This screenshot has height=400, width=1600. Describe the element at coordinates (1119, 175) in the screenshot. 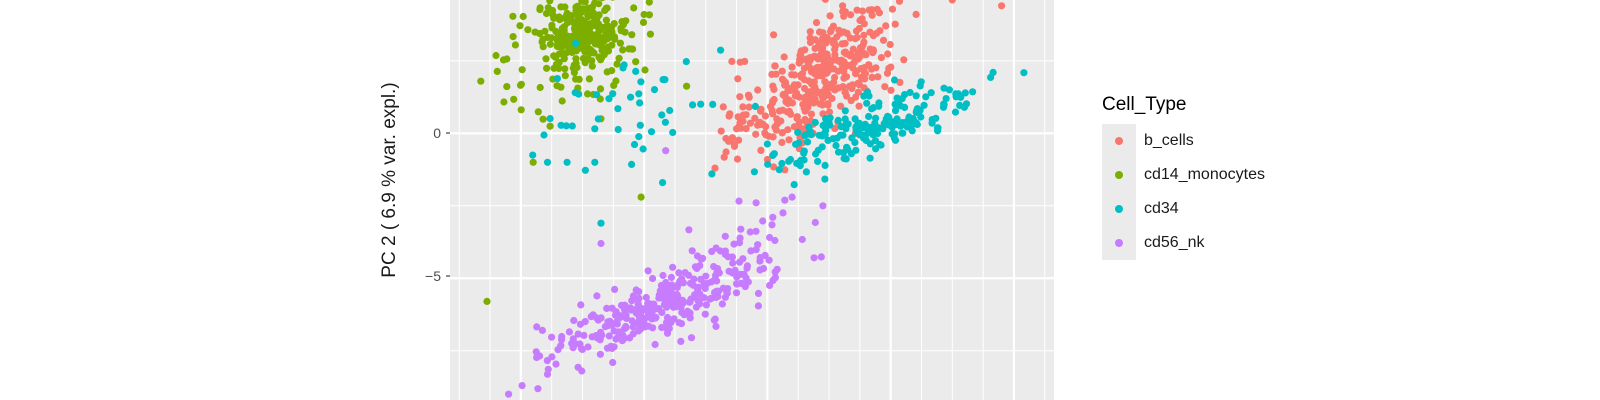

I see `legend-key` at that location.